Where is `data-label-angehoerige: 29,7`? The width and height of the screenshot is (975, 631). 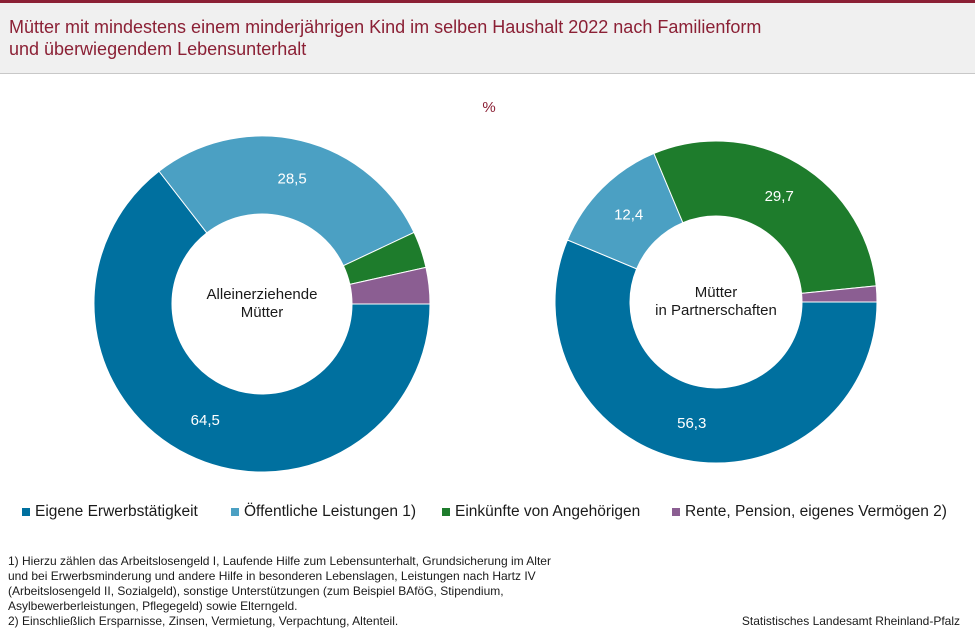
data-label-angehoerige: 29,7 is located at coordinates (779, 196).